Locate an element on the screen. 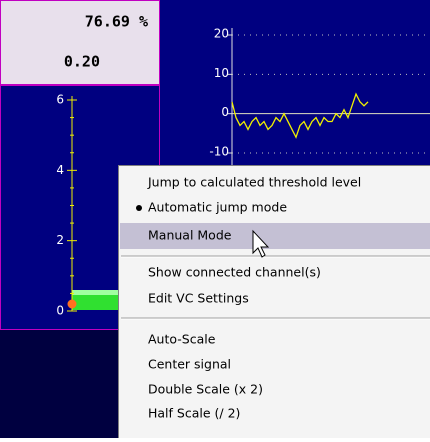  menu-bullet is located at coordinates (139, 208).